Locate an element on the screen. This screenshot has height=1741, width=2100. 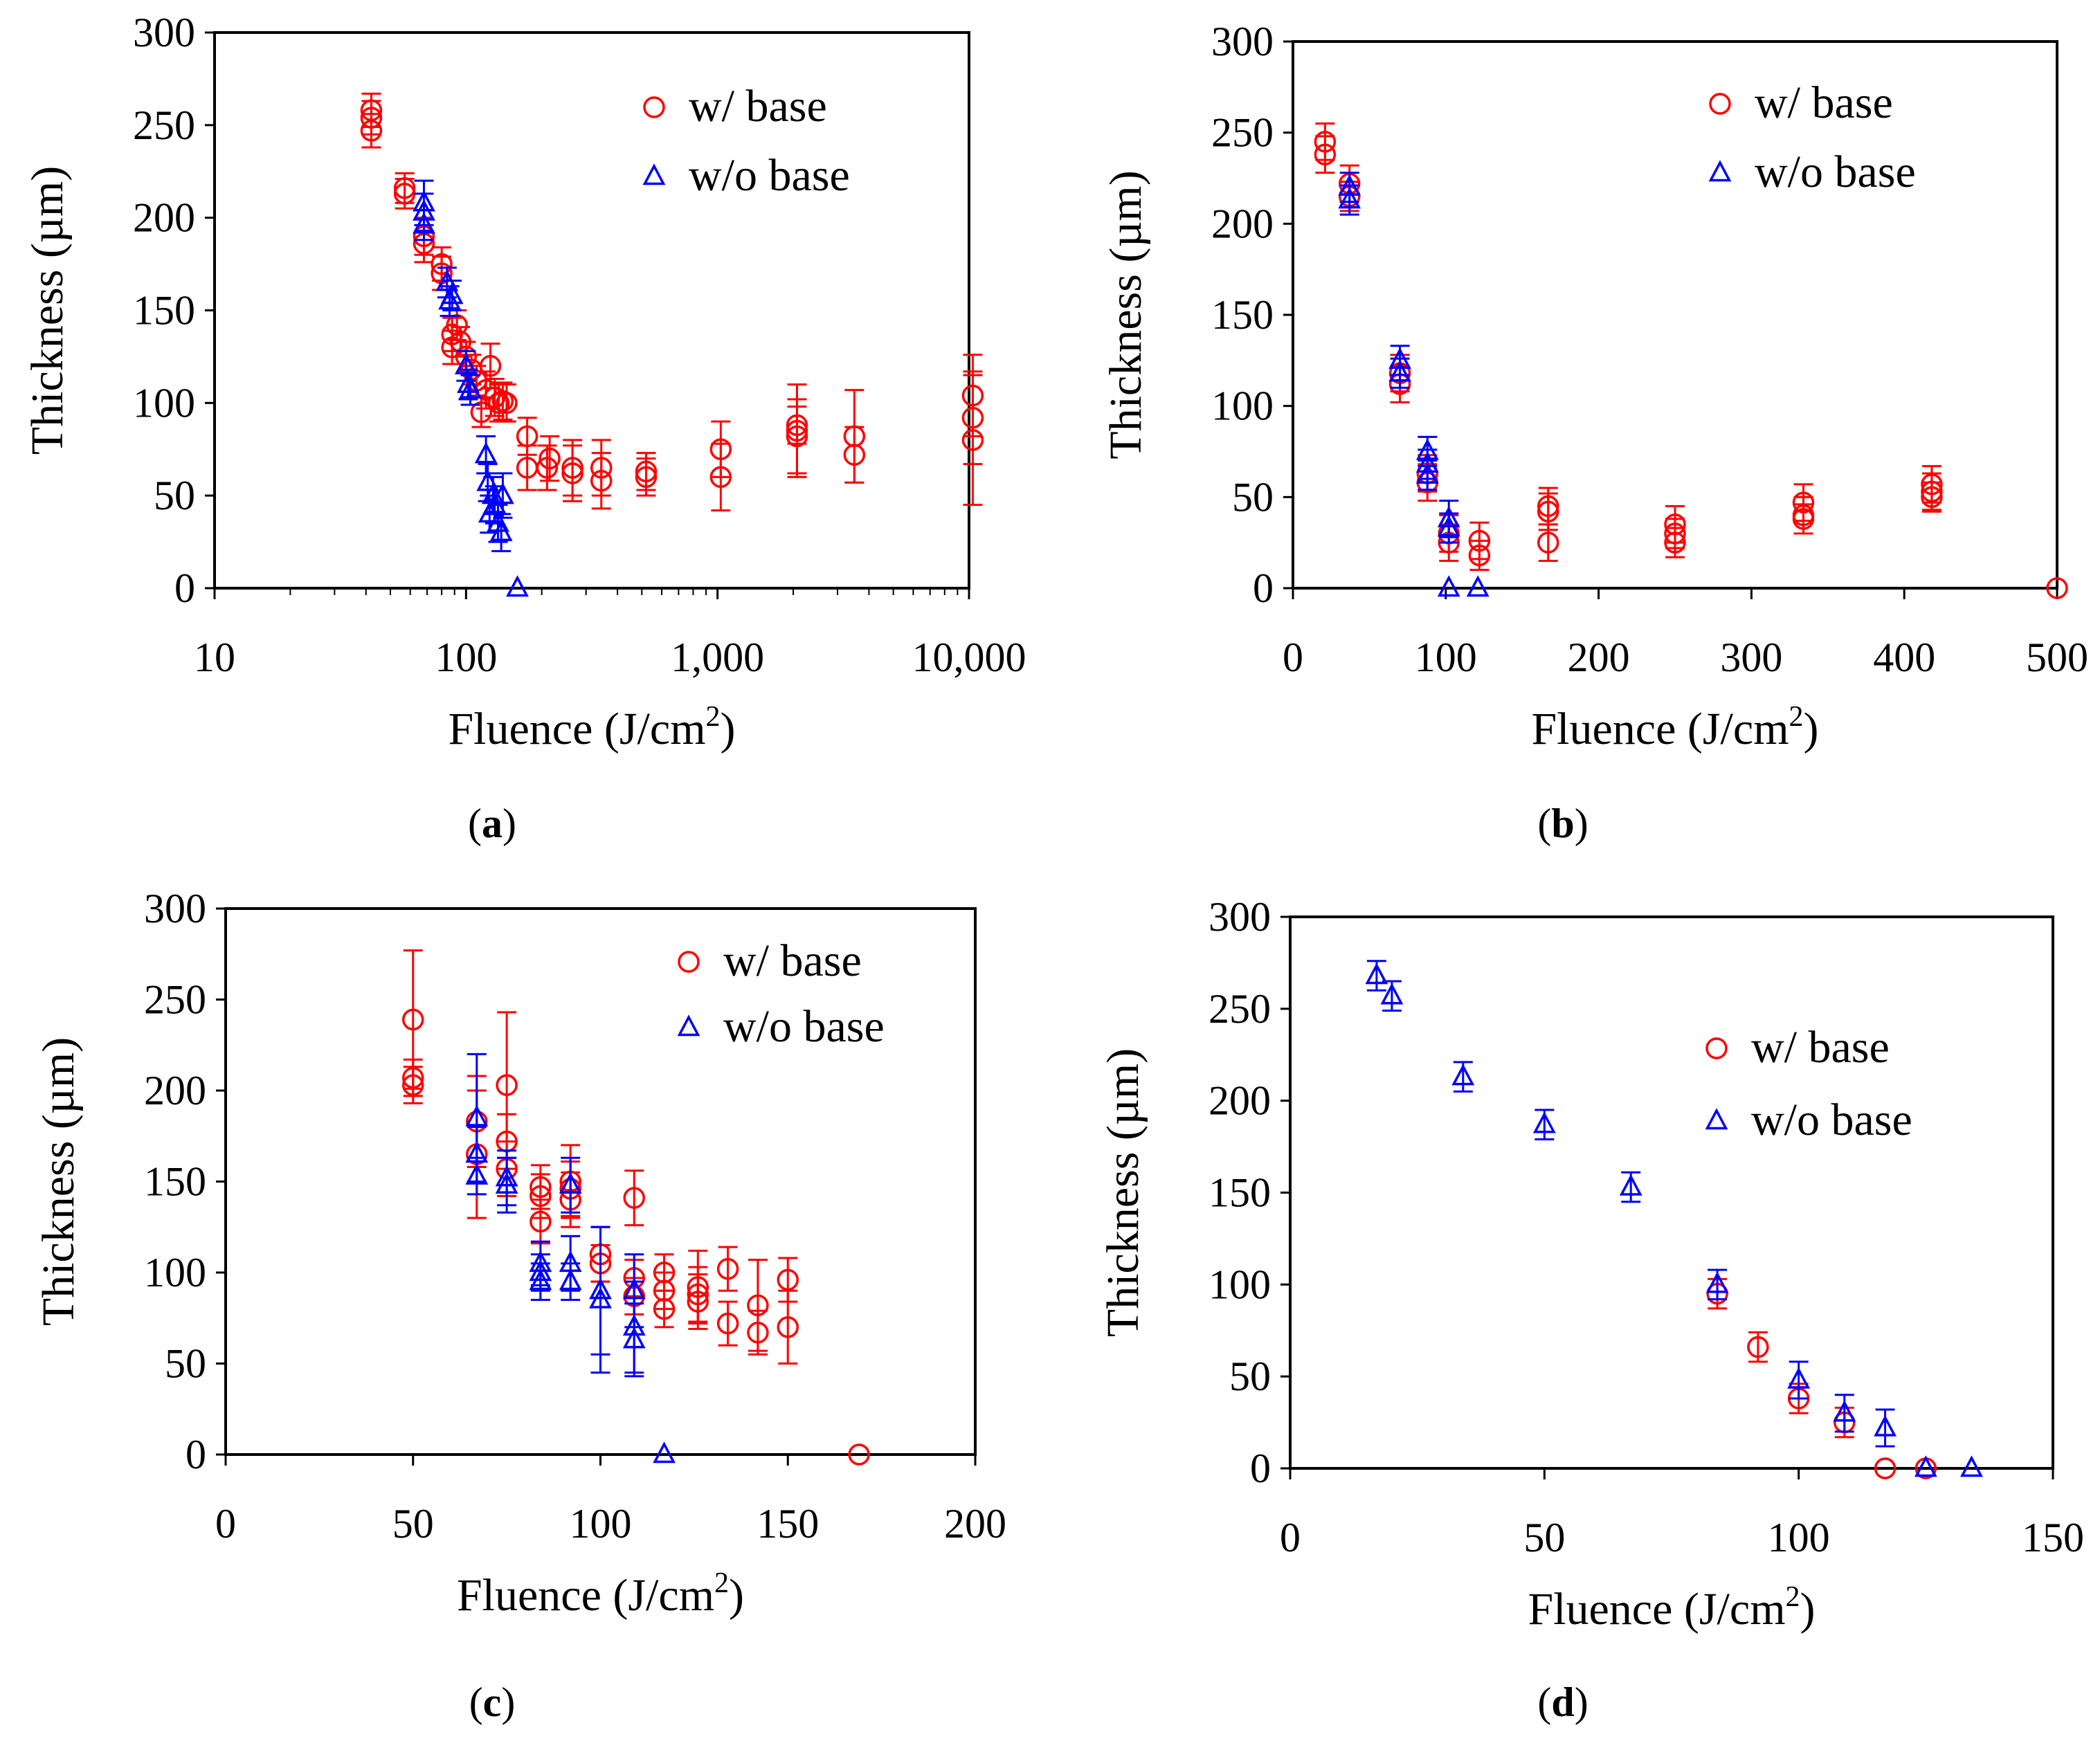
panel-caption: (b) is located at coordinates (1562, 824).